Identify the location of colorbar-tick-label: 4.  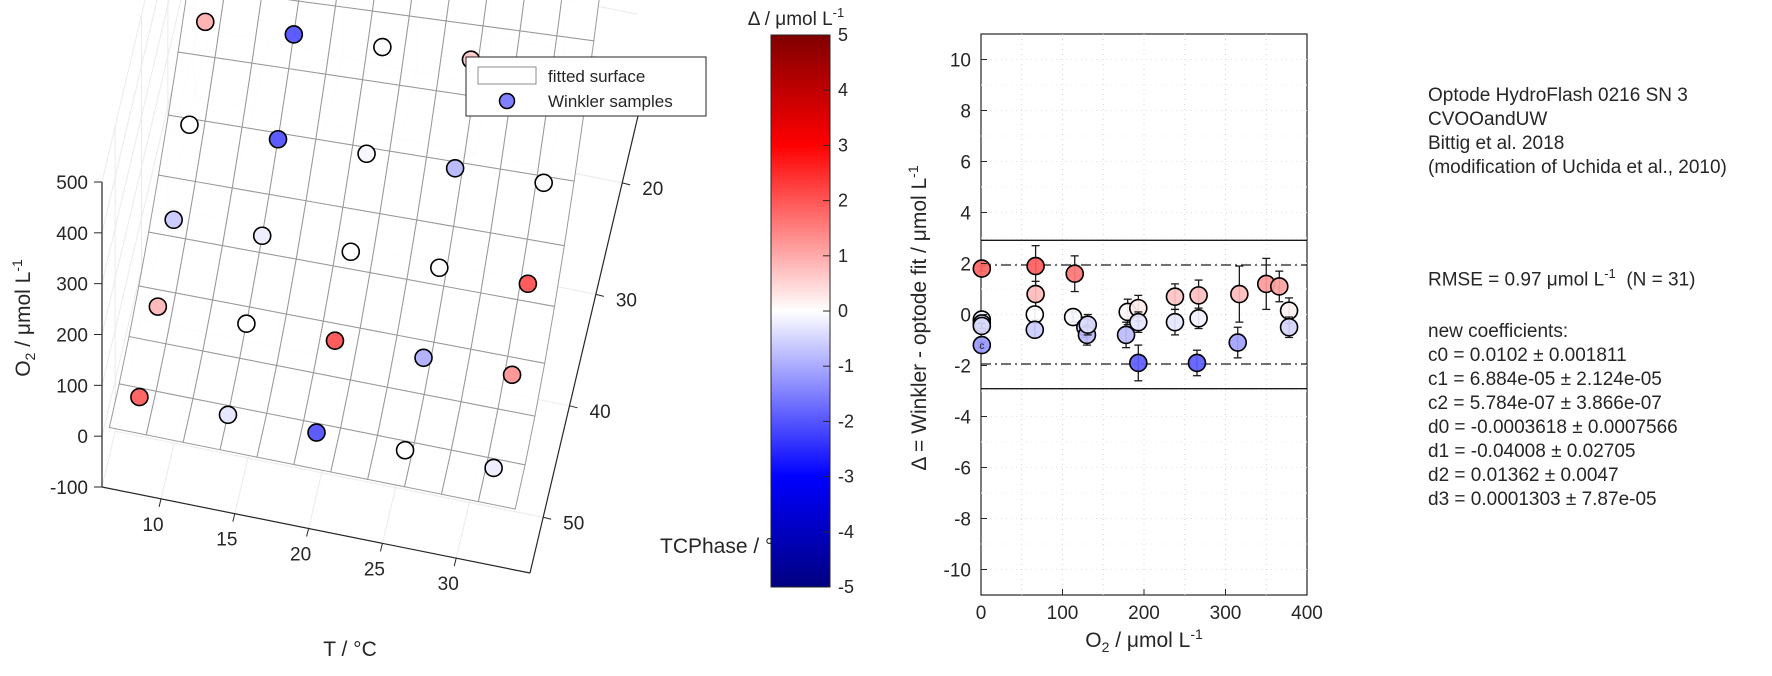
(843, 90).